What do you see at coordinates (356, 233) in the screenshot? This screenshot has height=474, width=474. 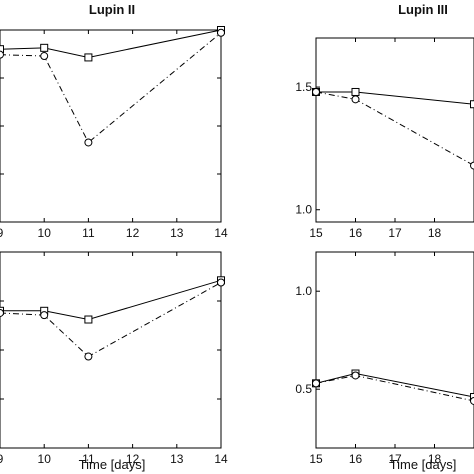 I see `panel-2-xtick-label-1: 16` at bounding box center [356, 233].